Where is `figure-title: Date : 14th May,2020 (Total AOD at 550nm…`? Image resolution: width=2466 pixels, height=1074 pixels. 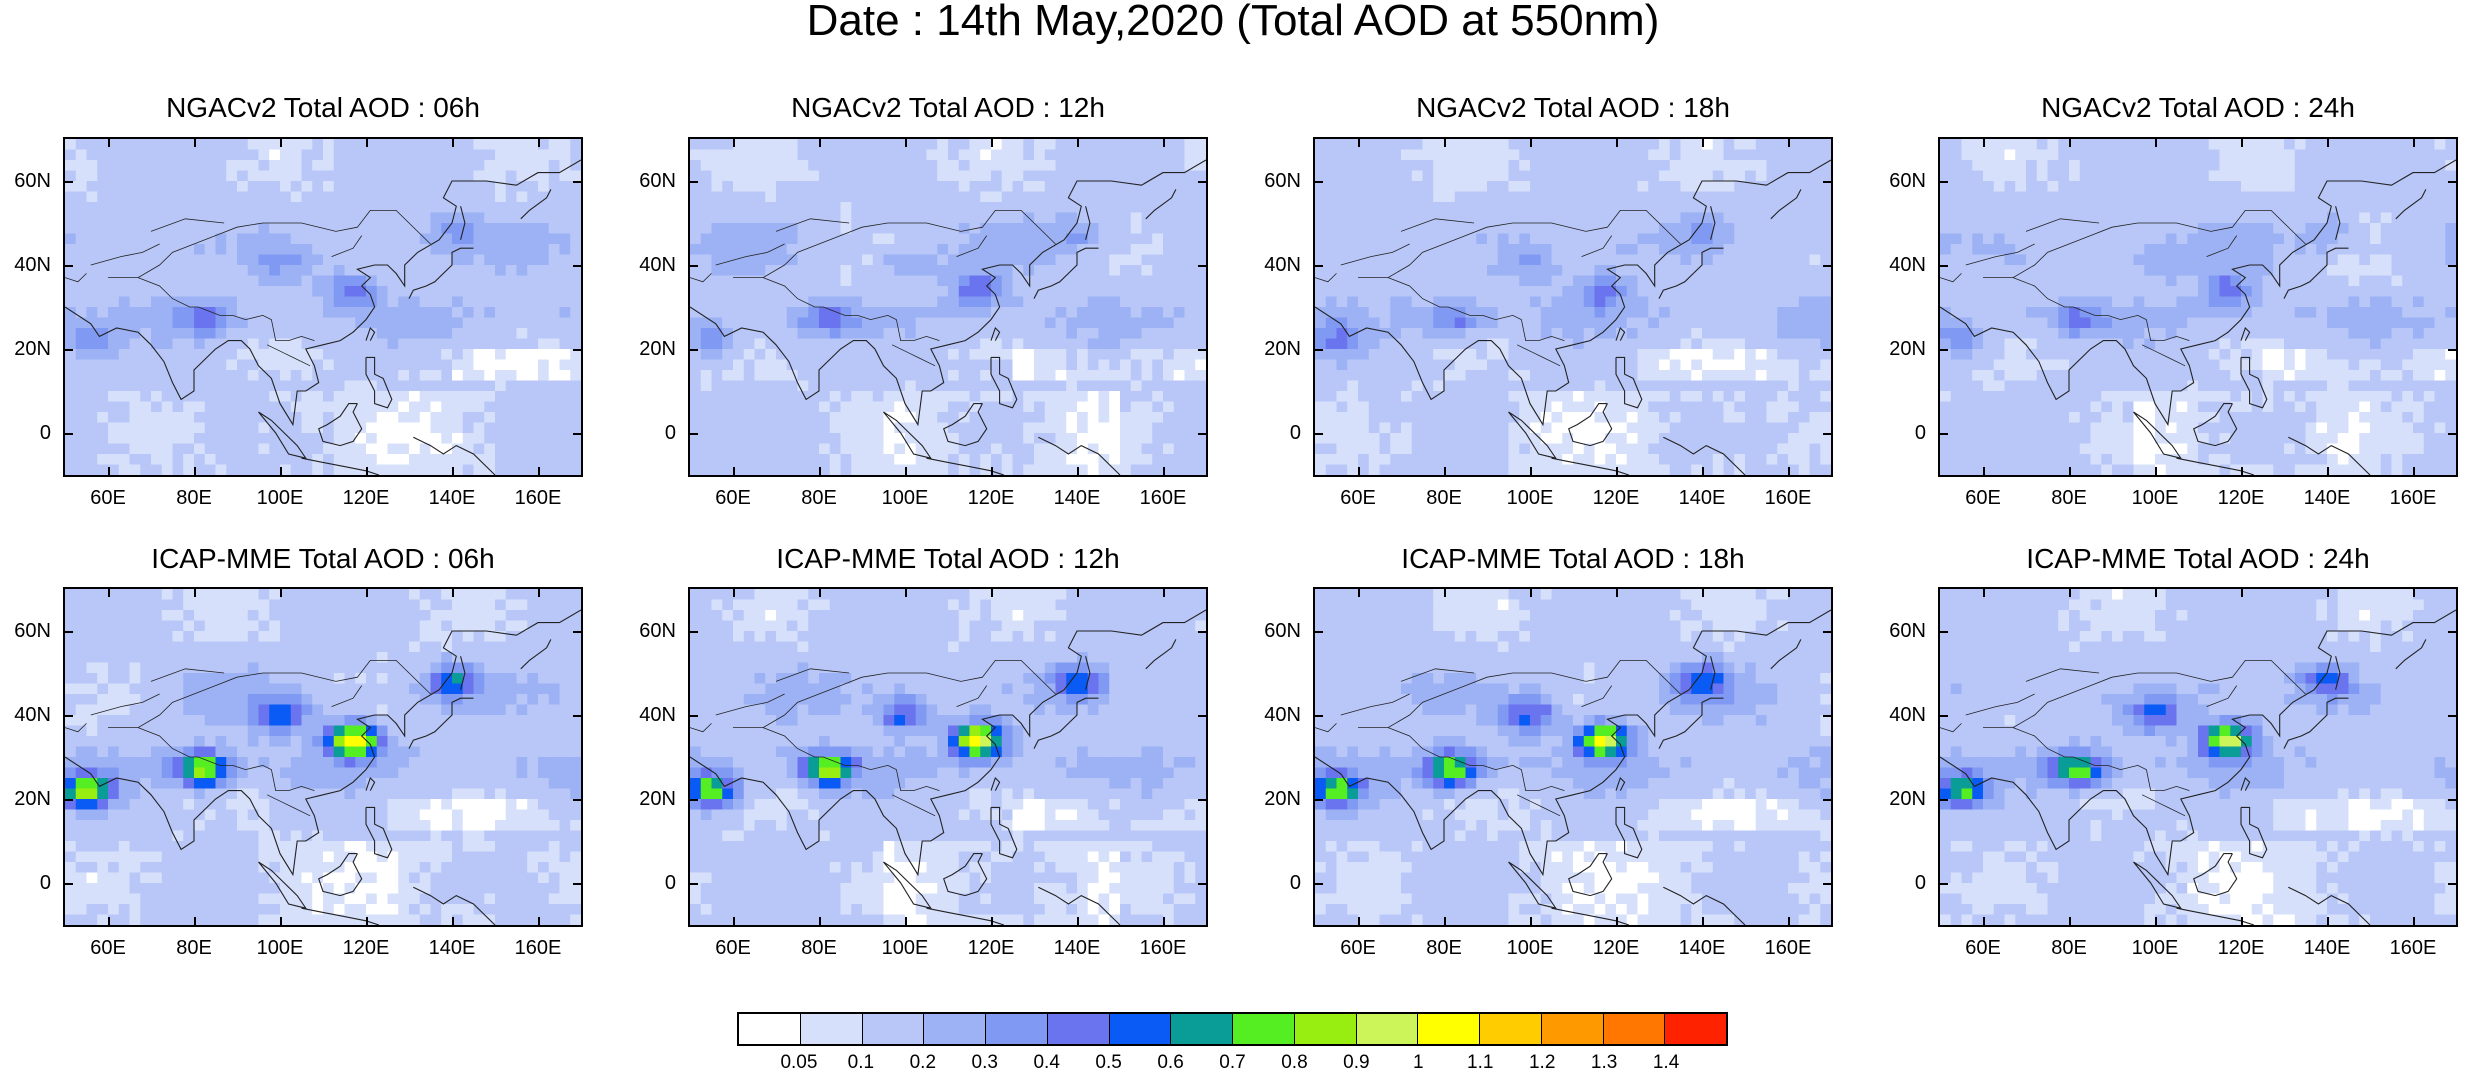
figure-title: Date : 14th May,2020 (Total AOD at 550nm… is located at coordinates (1233, 25).